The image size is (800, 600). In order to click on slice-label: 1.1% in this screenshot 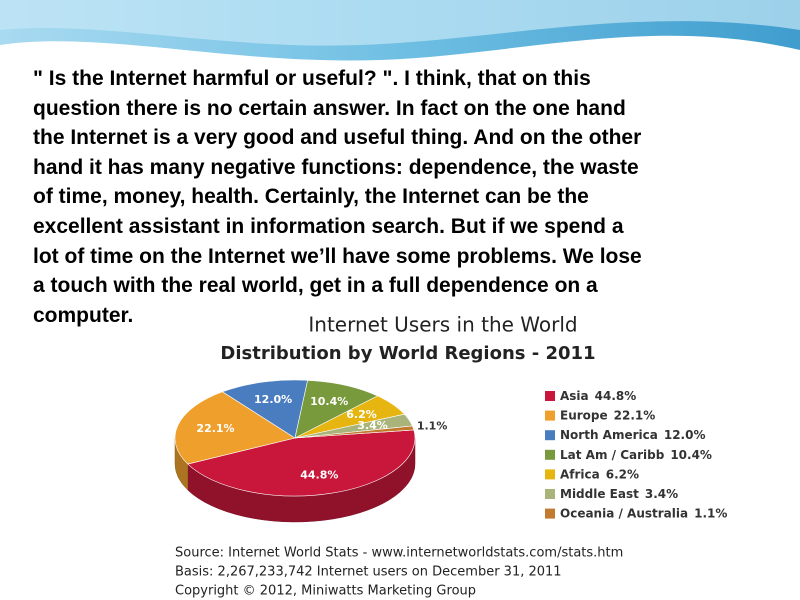, I will do `click(432, 425)`.